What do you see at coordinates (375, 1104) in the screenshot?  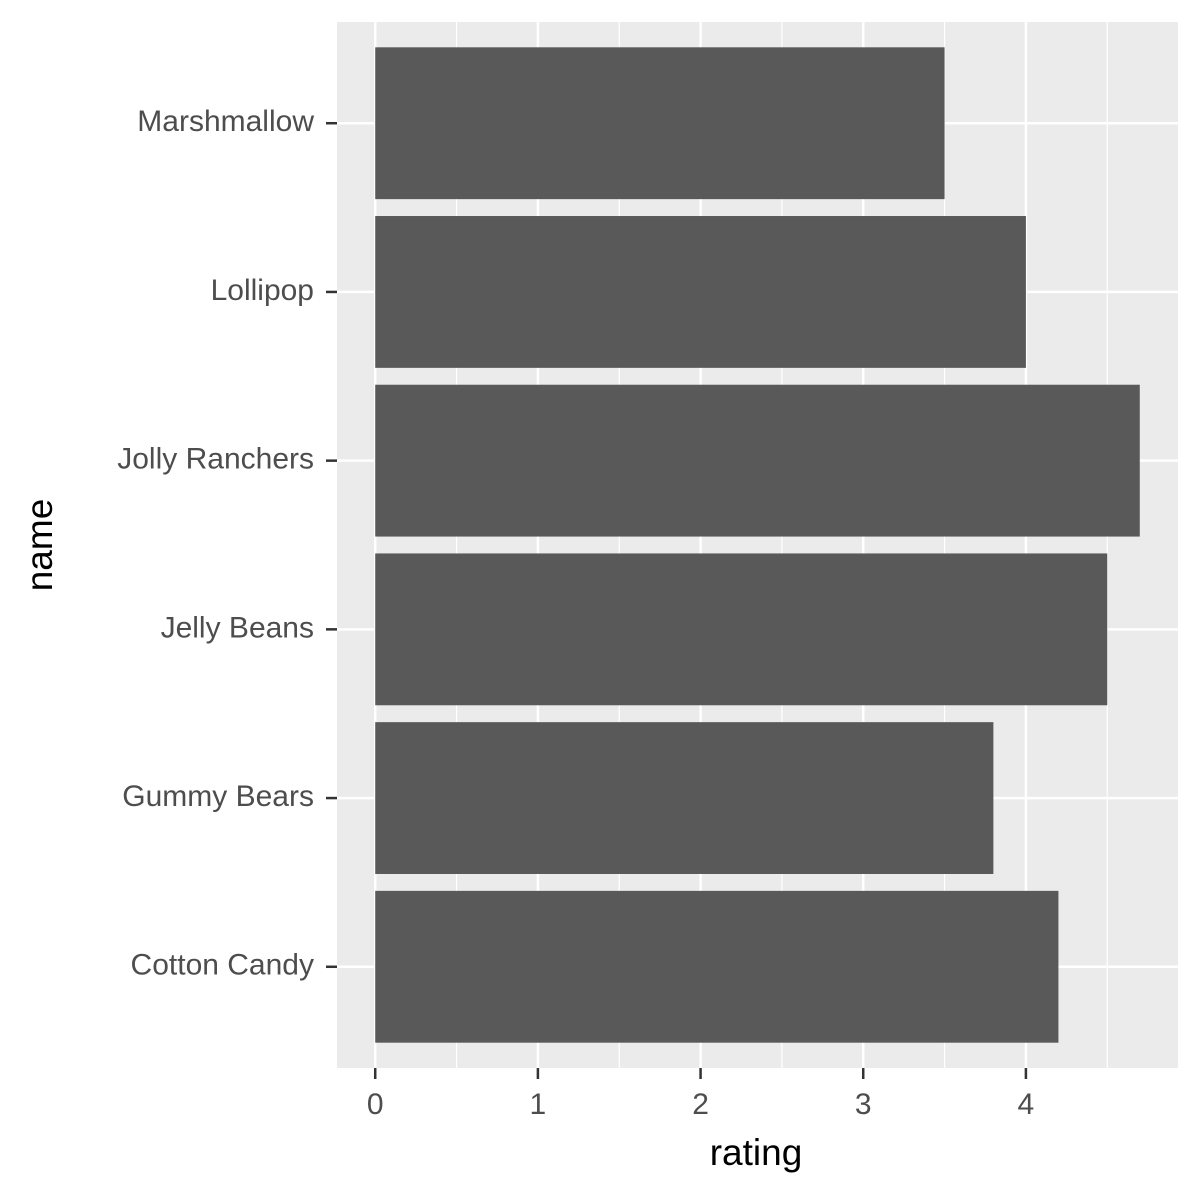 I see `x-tick-label: 0` at bounding box center [375, 1104].